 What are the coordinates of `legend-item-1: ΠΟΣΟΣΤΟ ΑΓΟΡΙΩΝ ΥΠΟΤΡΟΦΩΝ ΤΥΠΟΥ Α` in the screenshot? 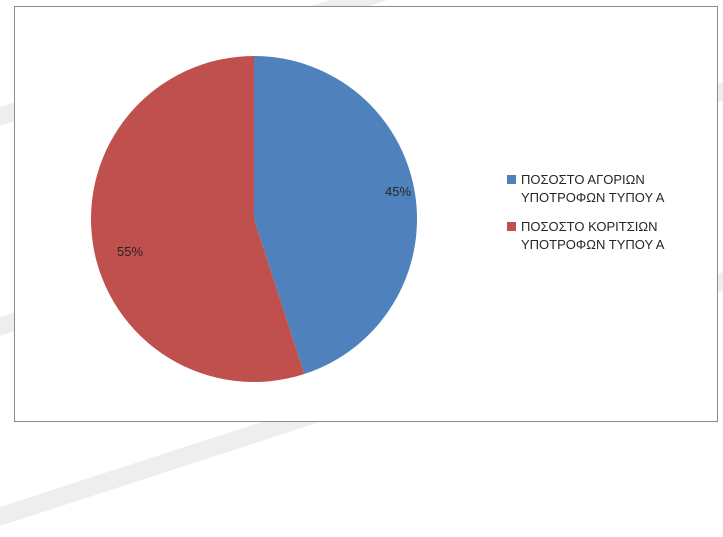 It's located at (615, 189).